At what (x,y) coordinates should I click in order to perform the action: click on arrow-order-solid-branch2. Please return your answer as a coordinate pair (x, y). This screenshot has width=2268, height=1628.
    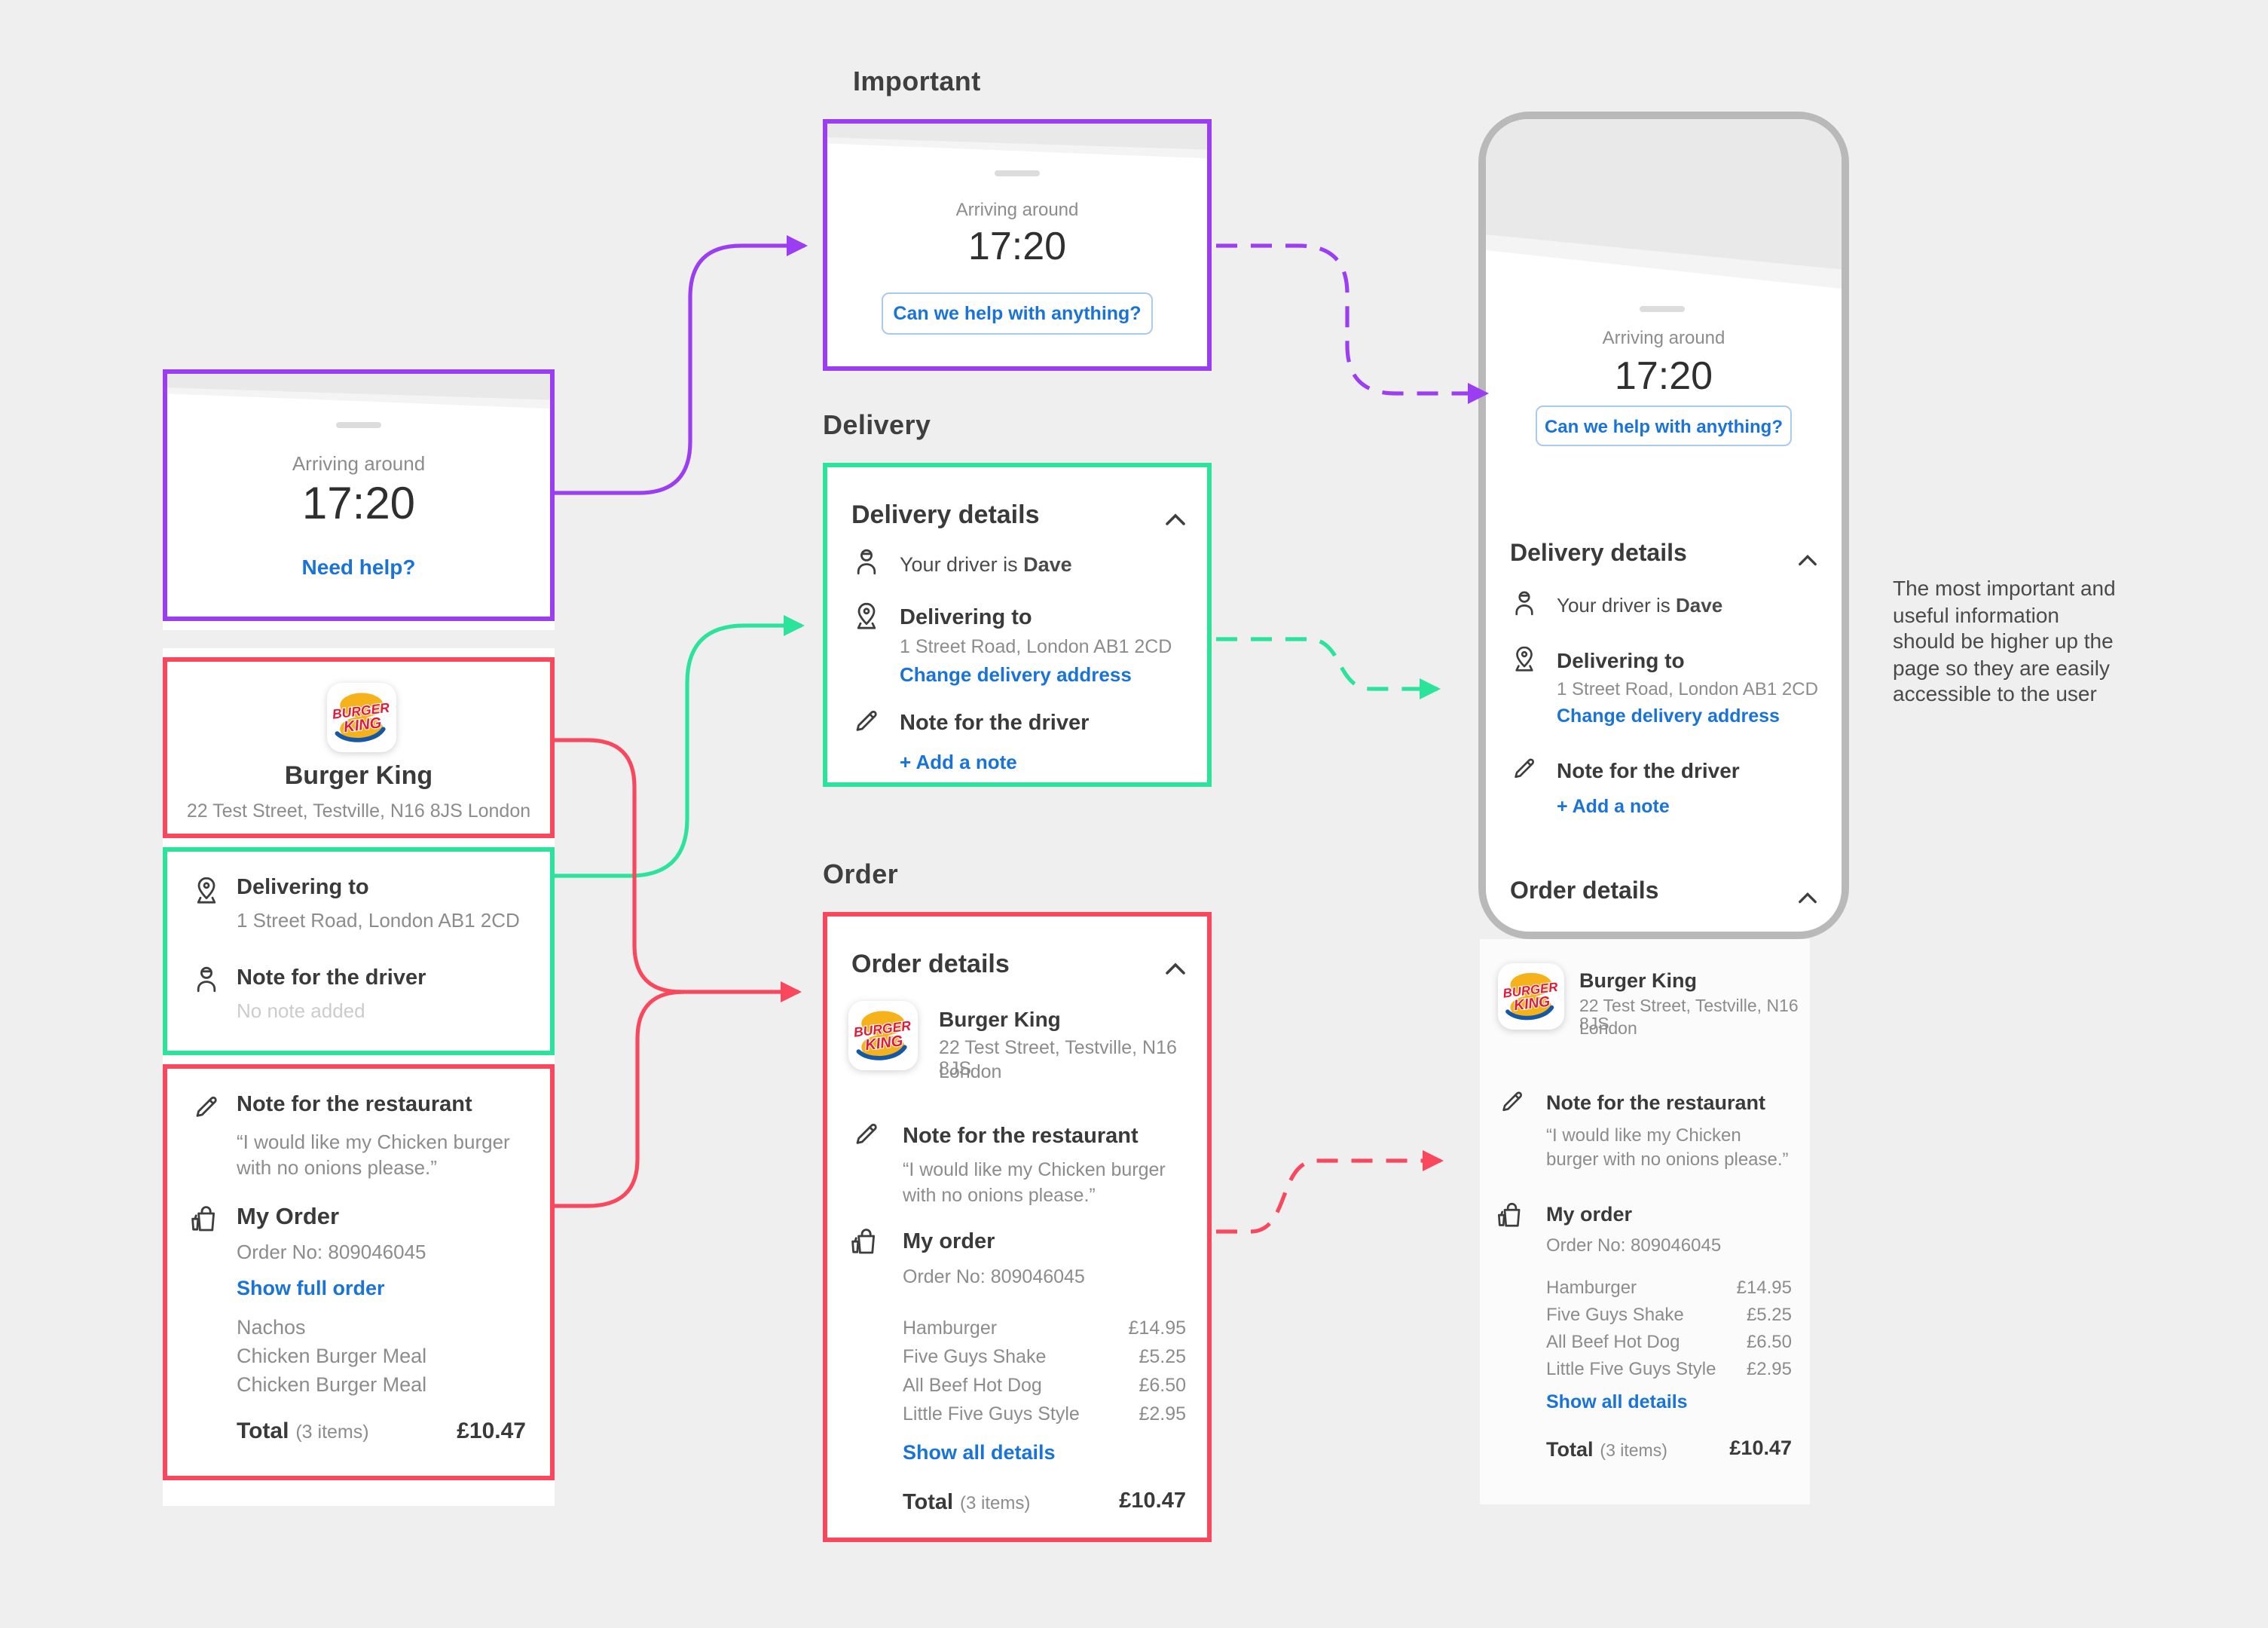
    Looking at the image, I should click on (620, 1099).